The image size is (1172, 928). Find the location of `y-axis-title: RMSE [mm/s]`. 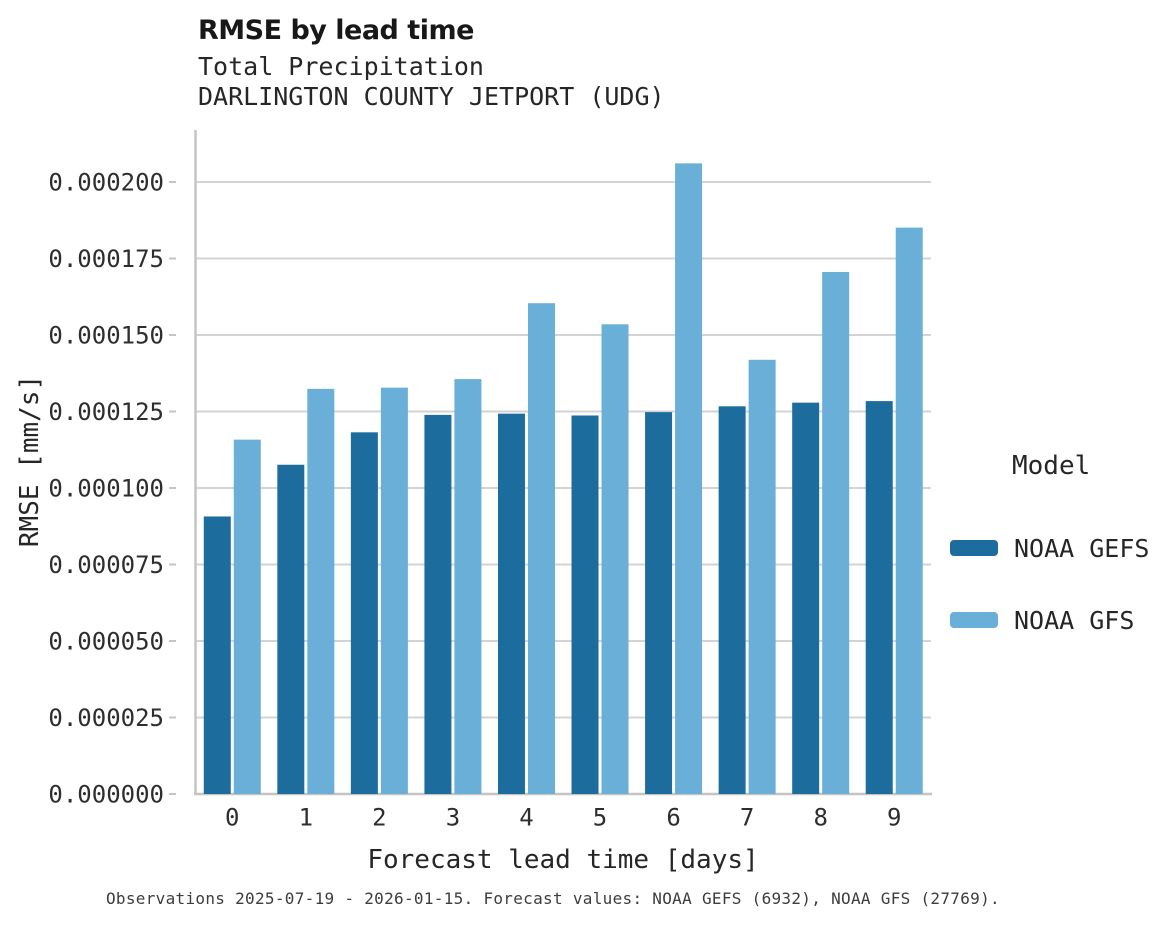

y-axis-title: RMSE [mm/s] is located at coordinates (30, 461).